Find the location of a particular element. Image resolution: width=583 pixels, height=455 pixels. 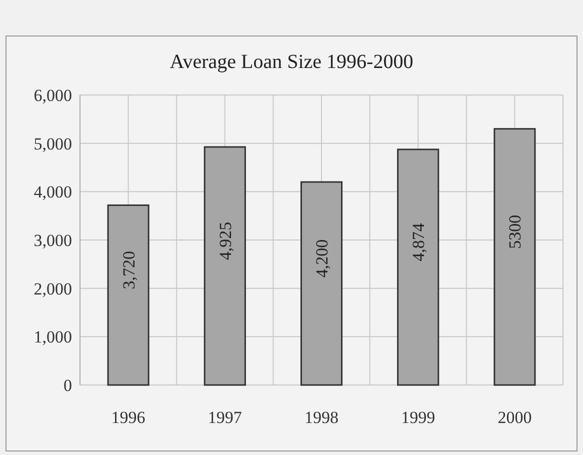

chart-title: Average Loan Size 1996-2000 is located at coordinates (292, 62).